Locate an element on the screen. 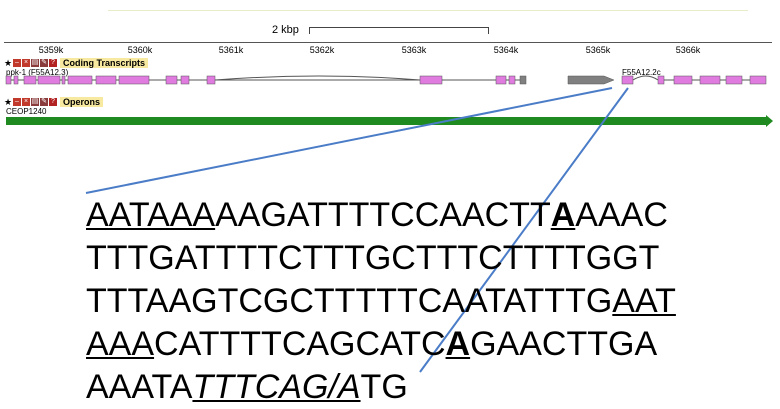 This screenshot has width=780, height=409. operon-track-header: ★ – × ▤ ✎ ? Operons is located at coordinates (54, 101).